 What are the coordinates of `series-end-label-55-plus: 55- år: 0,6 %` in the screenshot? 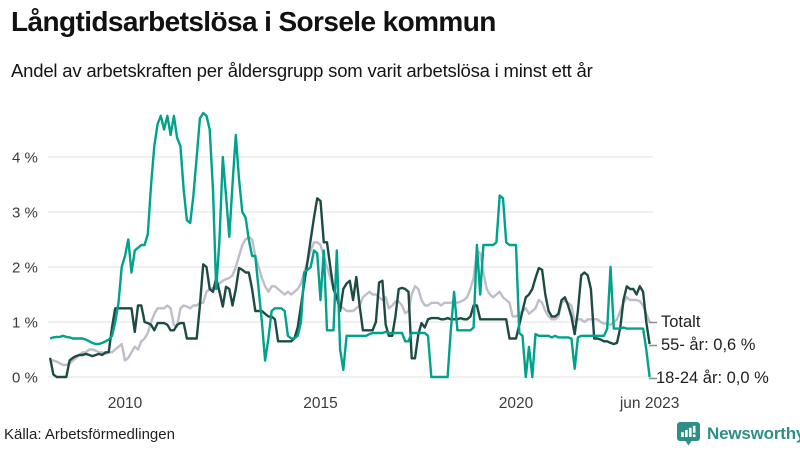 It's located at (708, 345).